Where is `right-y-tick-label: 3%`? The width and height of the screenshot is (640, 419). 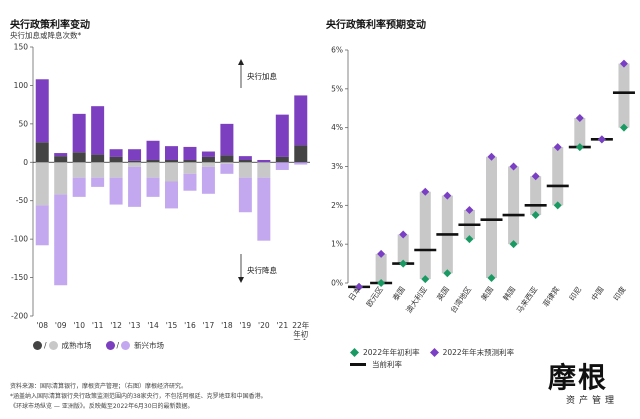
right-y-tick-label: 3% is located at coordinates (337, 166).